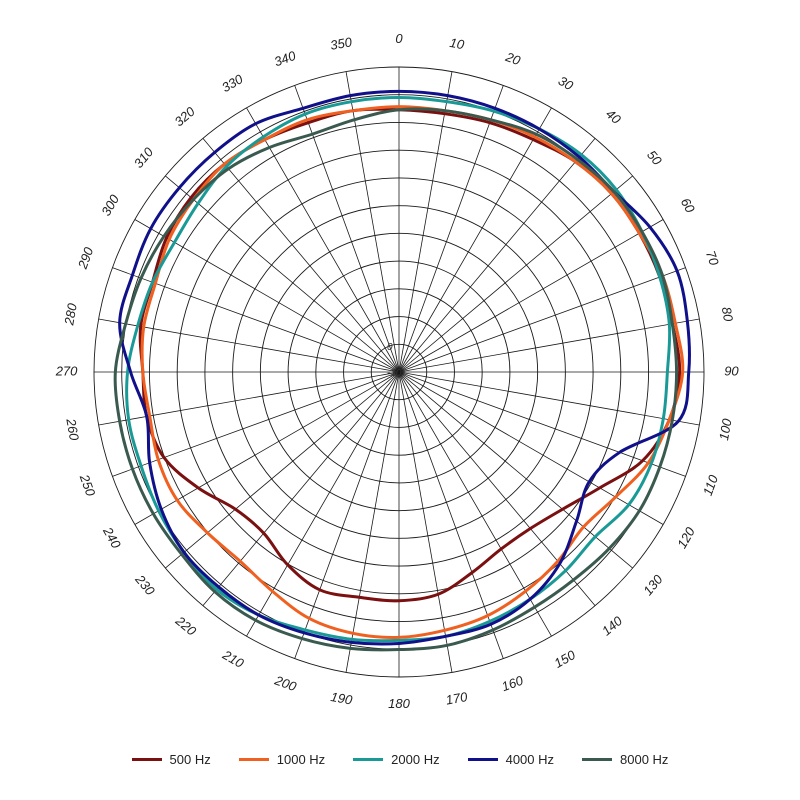 The image size is (800, 800). Describe the element at coordinates (725, 429) in the screenshot. I see `angle-tick-label: 100` at that location.